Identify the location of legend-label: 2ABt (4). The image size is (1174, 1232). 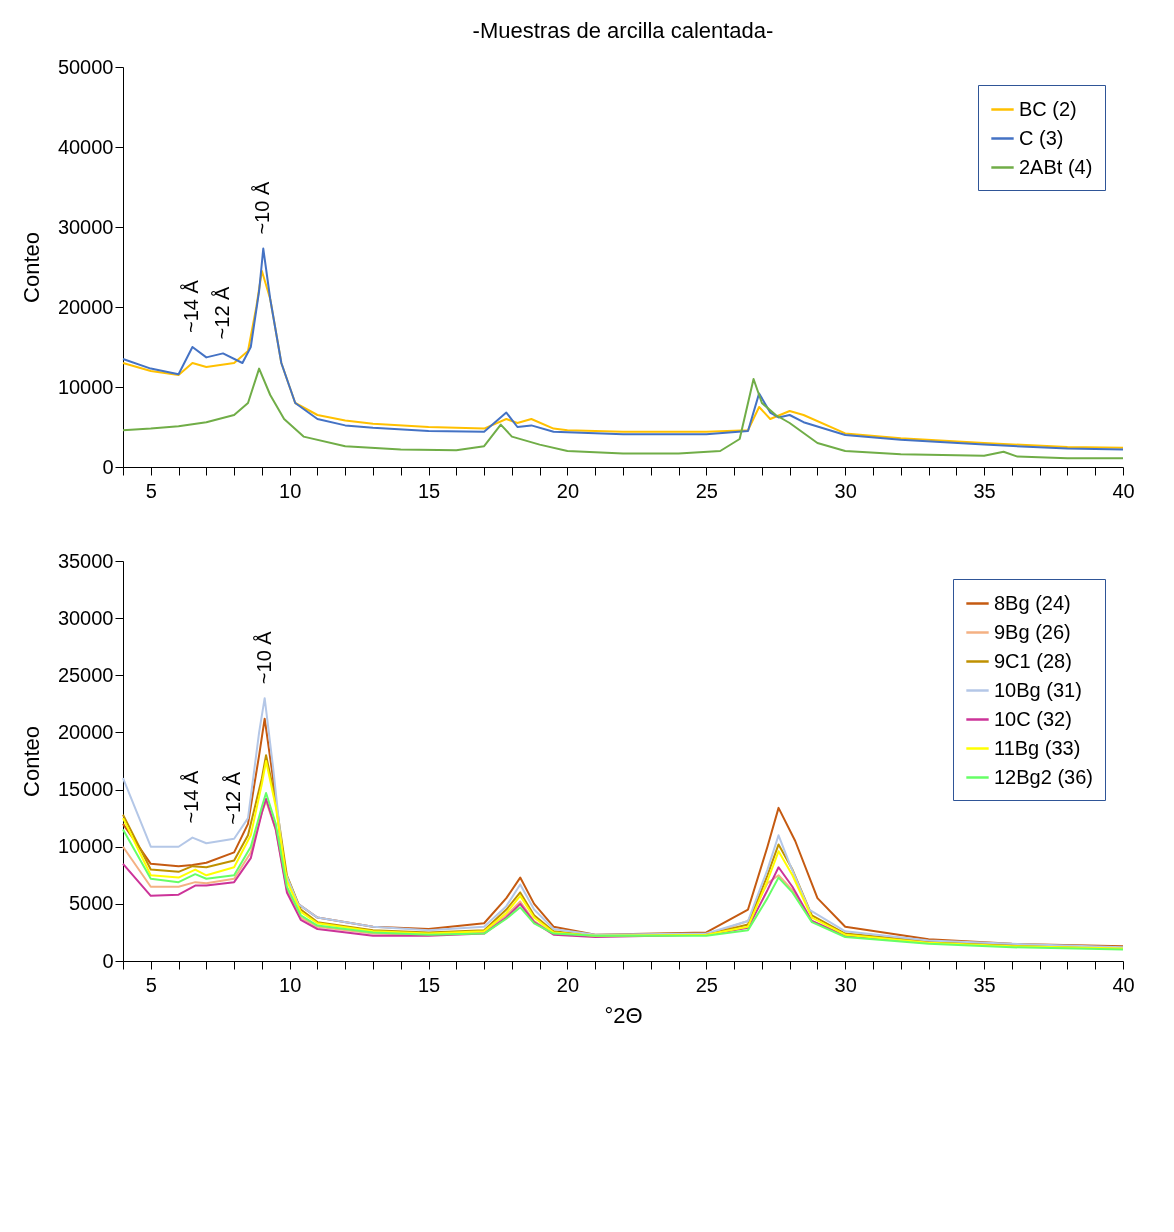
(1056, 166).